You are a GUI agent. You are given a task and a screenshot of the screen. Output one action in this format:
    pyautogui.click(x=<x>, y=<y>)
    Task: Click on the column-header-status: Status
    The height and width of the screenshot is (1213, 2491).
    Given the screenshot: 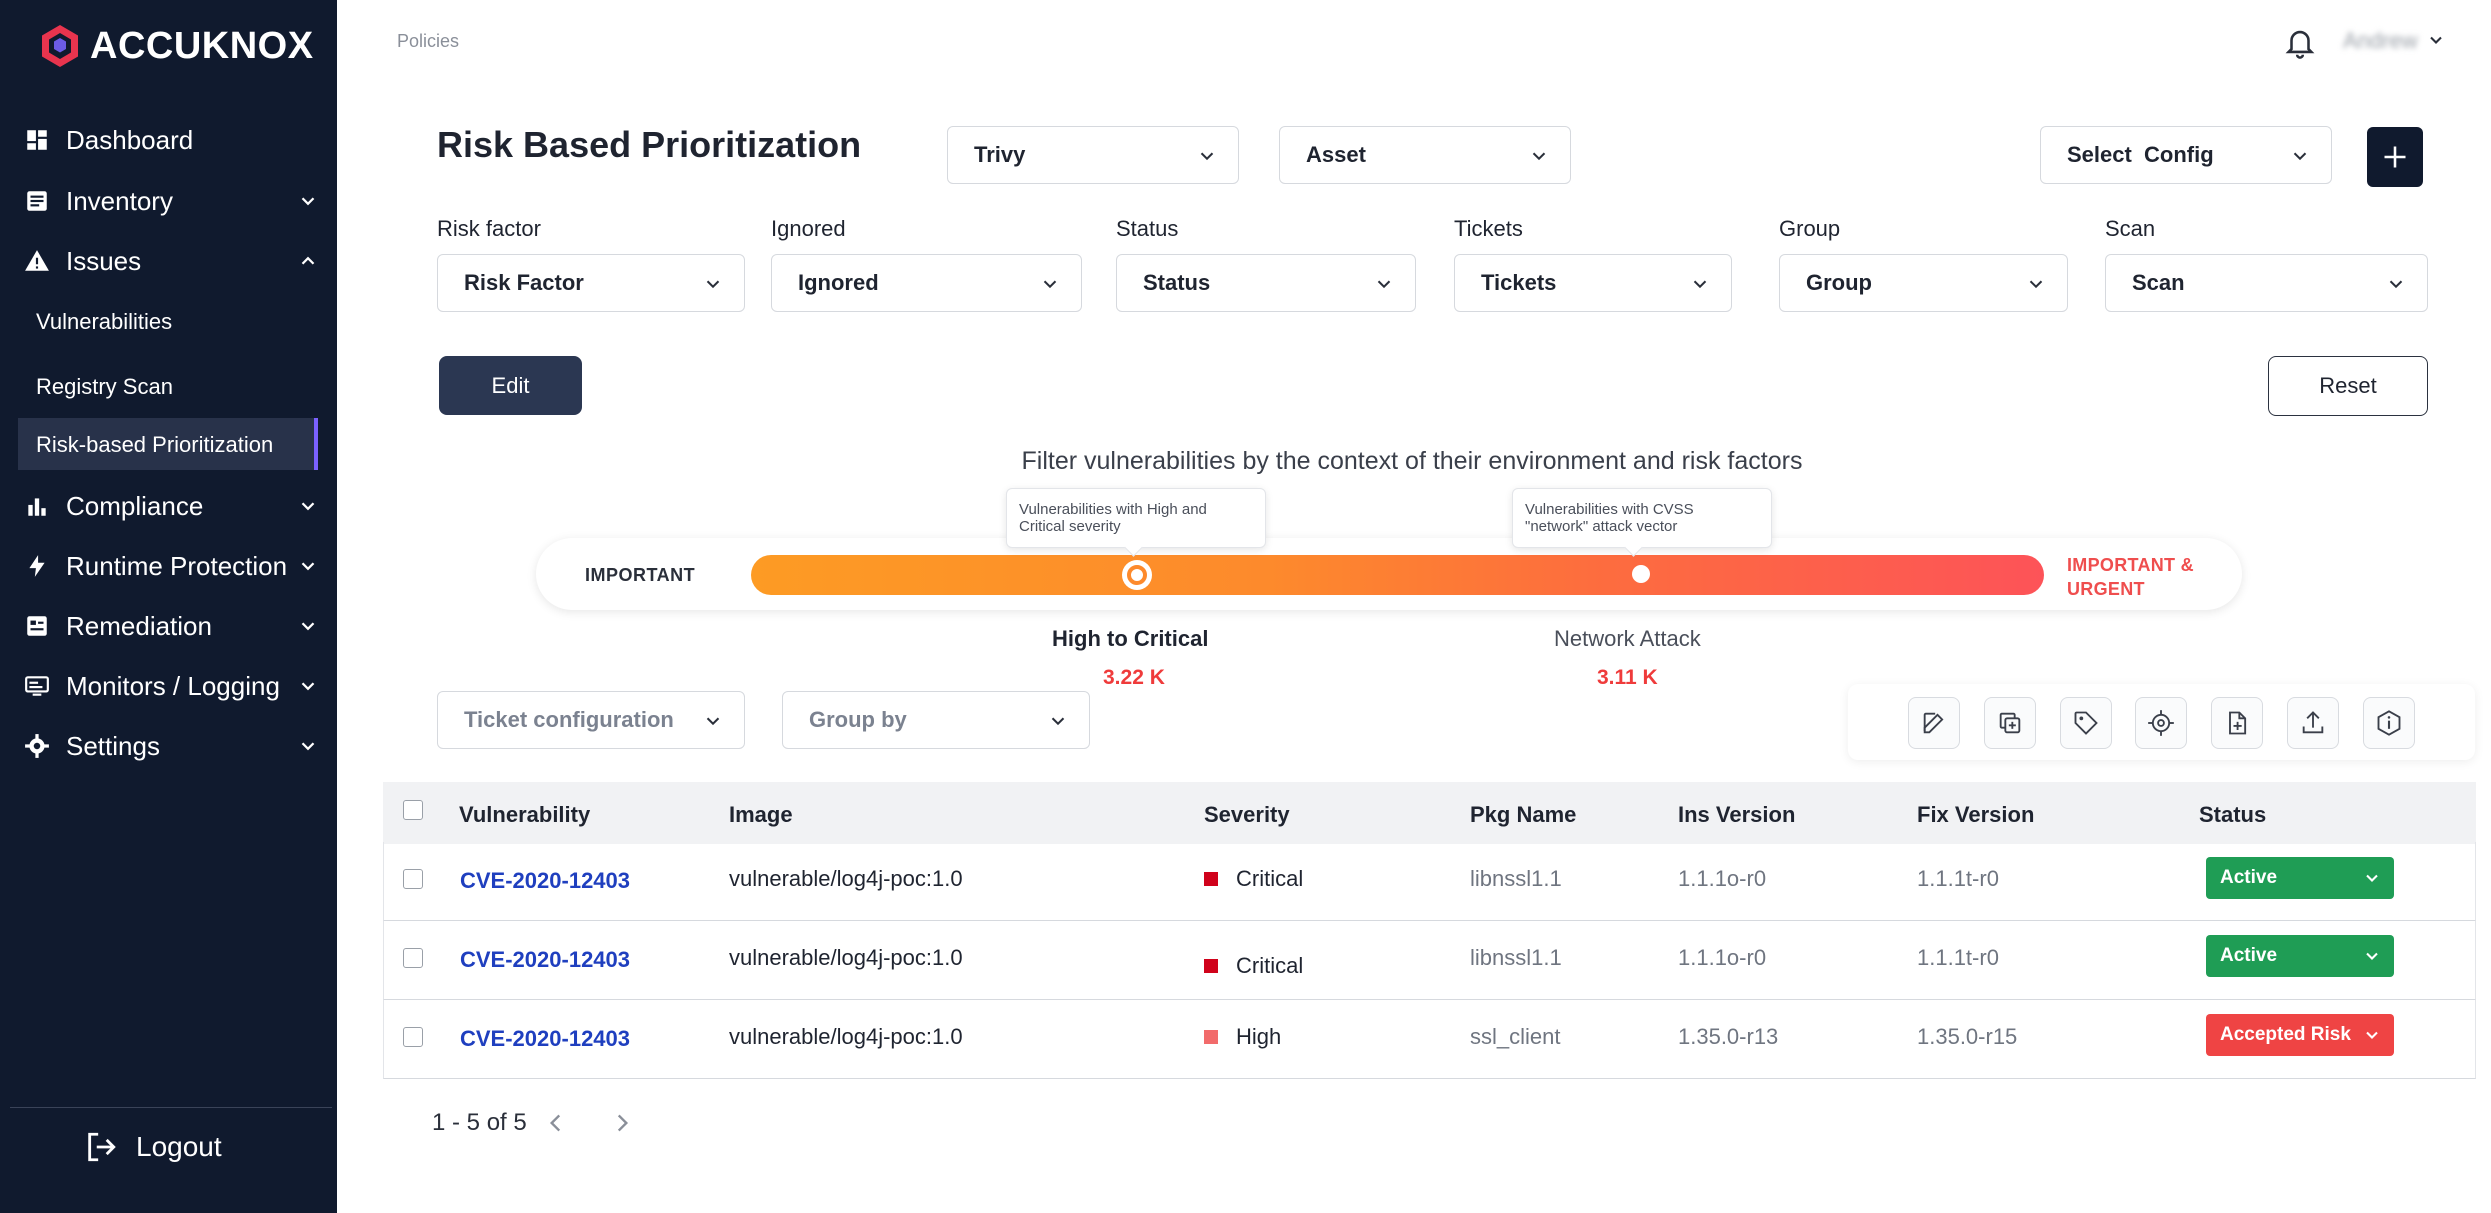 What is the action you would take?
    pyautogui.click(x=2233, y=814)
    